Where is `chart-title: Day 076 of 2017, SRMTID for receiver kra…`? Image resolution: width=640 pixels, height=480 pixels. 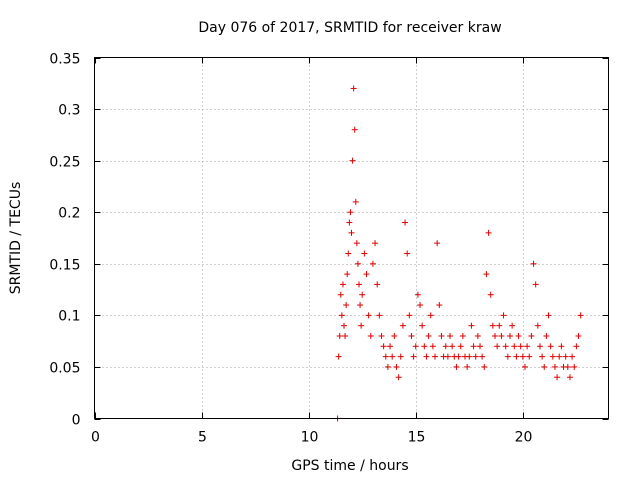 chart-title: Day 076 of 2017, SRMTID for receiver kra… is located at coordinates (349, 28).